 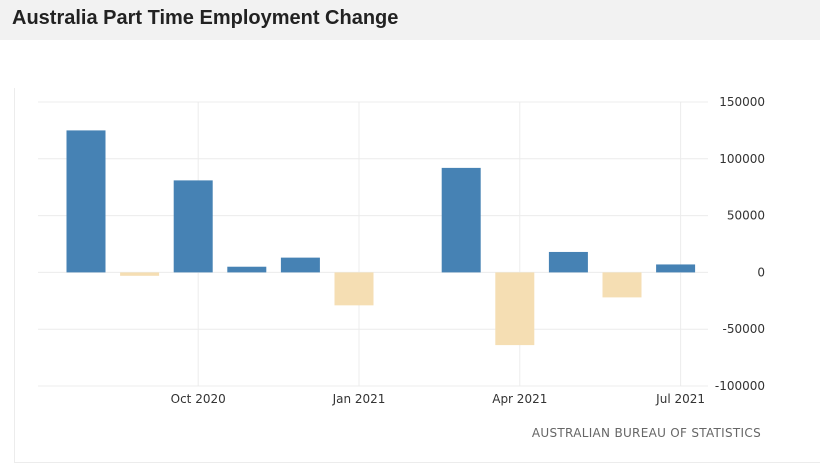 What do you see at coordinates (746, 216) in the screenshot?
I see `y-tick-label: 50000` at bounding box center [746, 216].